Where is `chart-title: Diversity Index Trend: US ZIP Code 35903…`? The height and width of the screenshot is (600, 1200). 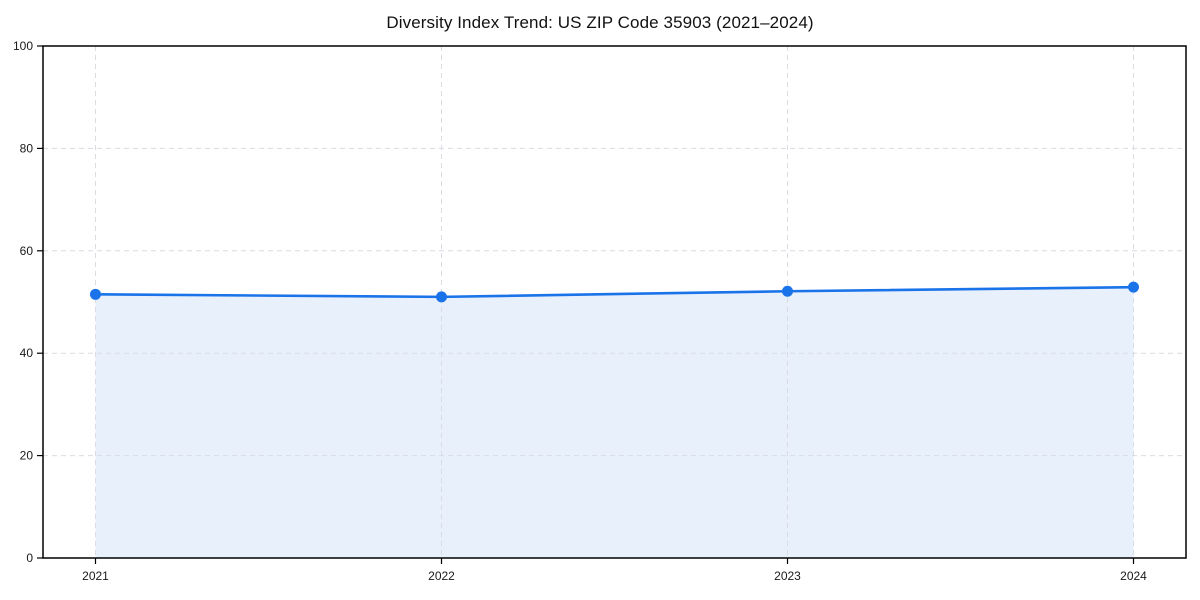 chart-title: Diversity Index Trend: US ZIP Code 35903… is located at coordinates (600, 22).